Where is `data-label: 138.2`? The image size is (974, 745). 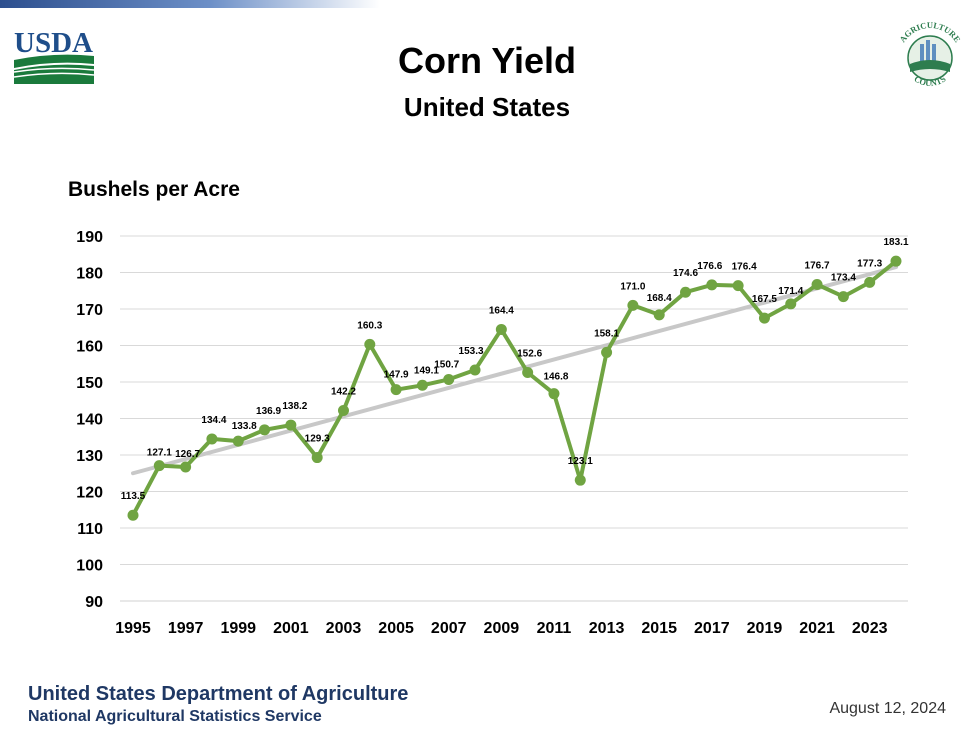
data-label: 138.2 is located at coordinates (294, 406).